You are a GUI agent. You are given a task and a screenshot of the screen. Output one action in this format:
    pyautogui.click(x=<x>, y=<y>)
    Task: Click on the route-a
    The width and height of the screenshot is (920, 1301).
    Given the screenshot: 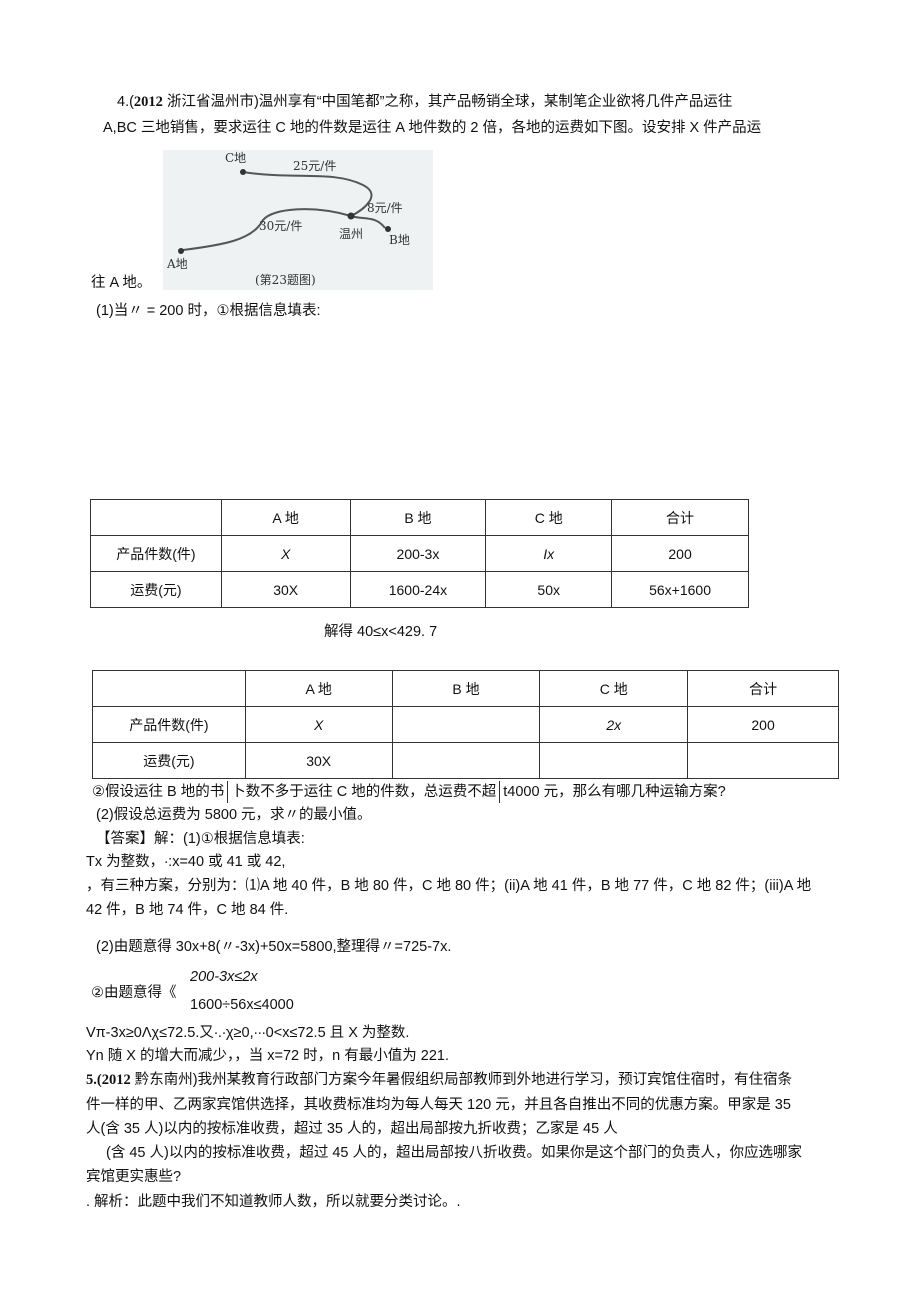 What is the action you would take?
    pyautogui.click(x=267, y=229)
    